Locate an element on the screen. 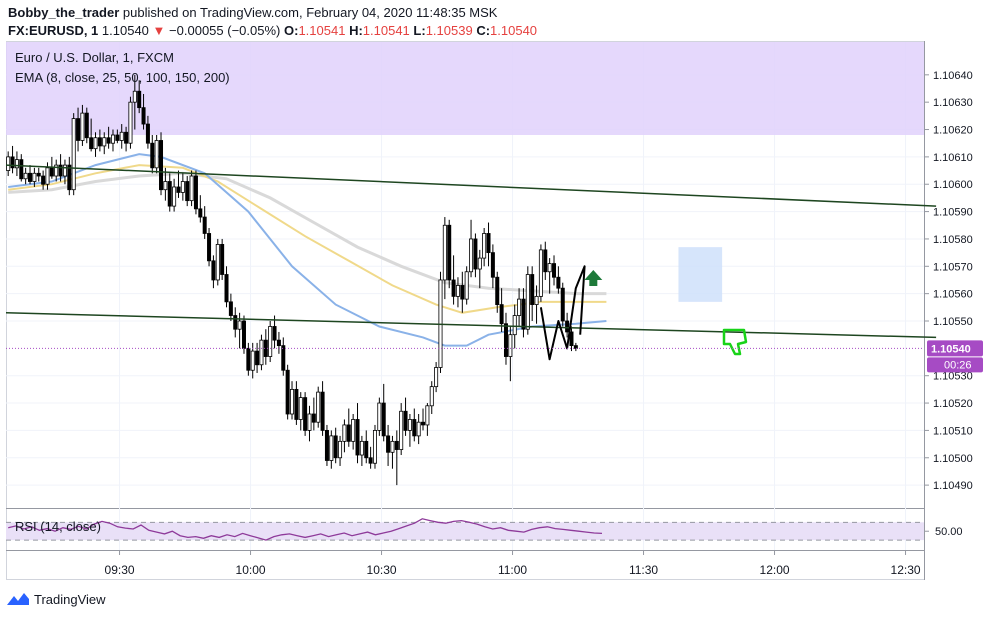 This screenshot has width=988, height=618. price-tick-label: 1.10640 is located at coordinates (953, 76).